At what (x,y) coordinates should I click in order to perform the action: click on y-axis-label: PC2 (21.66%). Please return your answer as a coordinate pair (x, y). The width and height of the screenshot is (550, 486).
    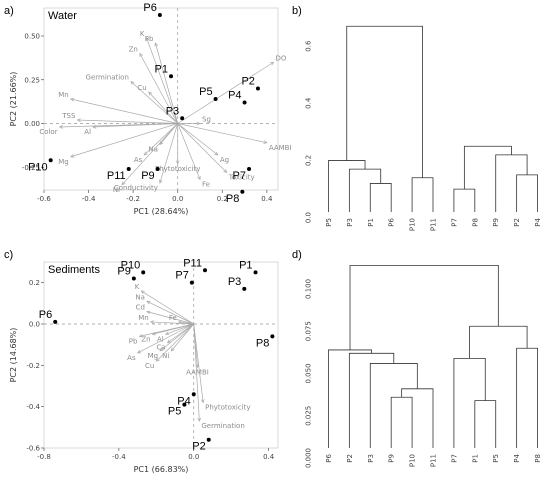
    Looking at the image, I should click on (13, 99).